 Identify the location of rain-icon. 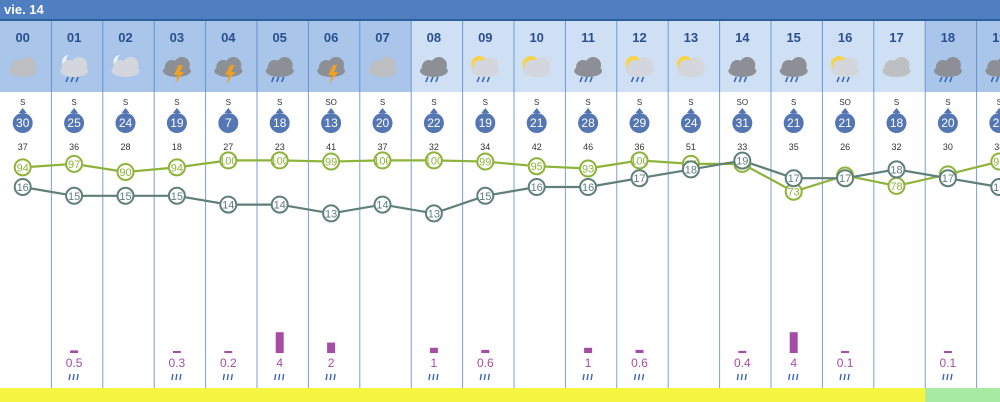
(742, 70).